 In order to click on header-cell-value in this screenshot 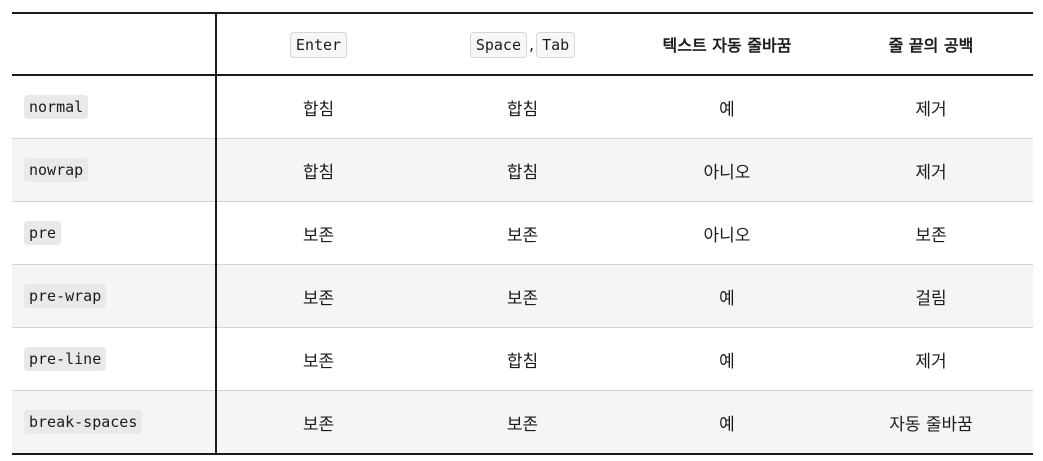, I will do `click(114, 44)`.